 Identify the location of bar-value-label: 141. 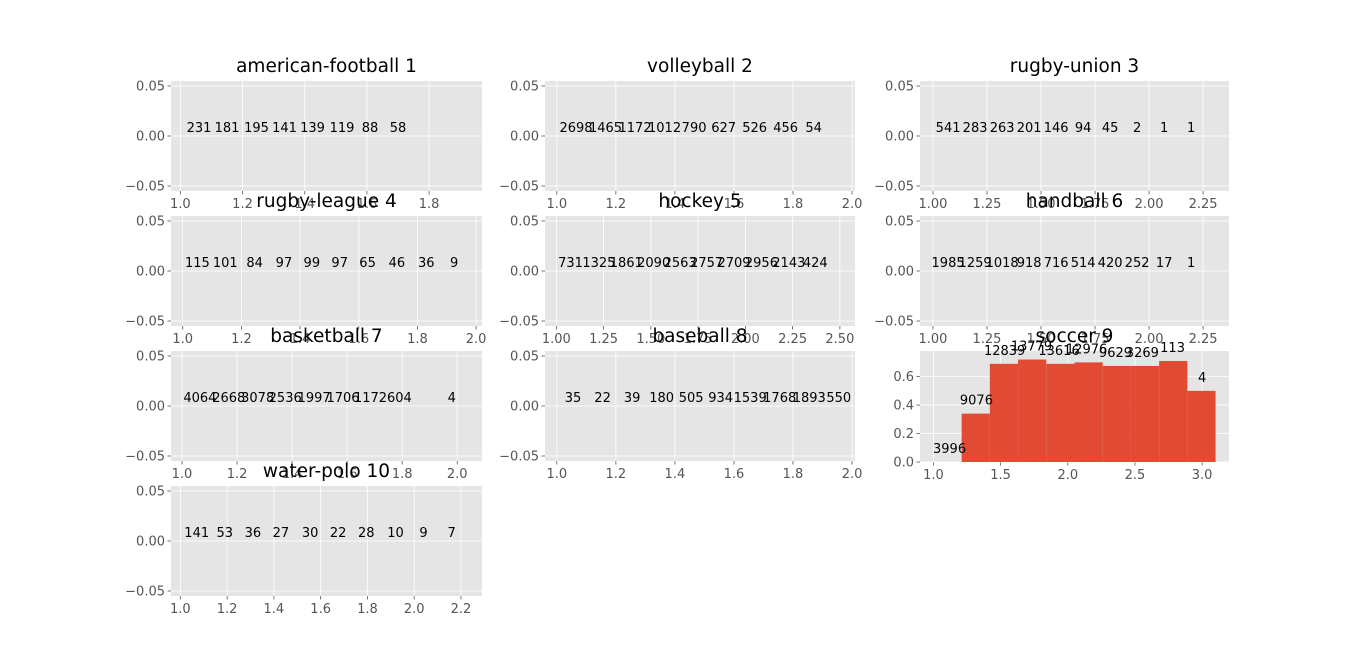
(284, 128).